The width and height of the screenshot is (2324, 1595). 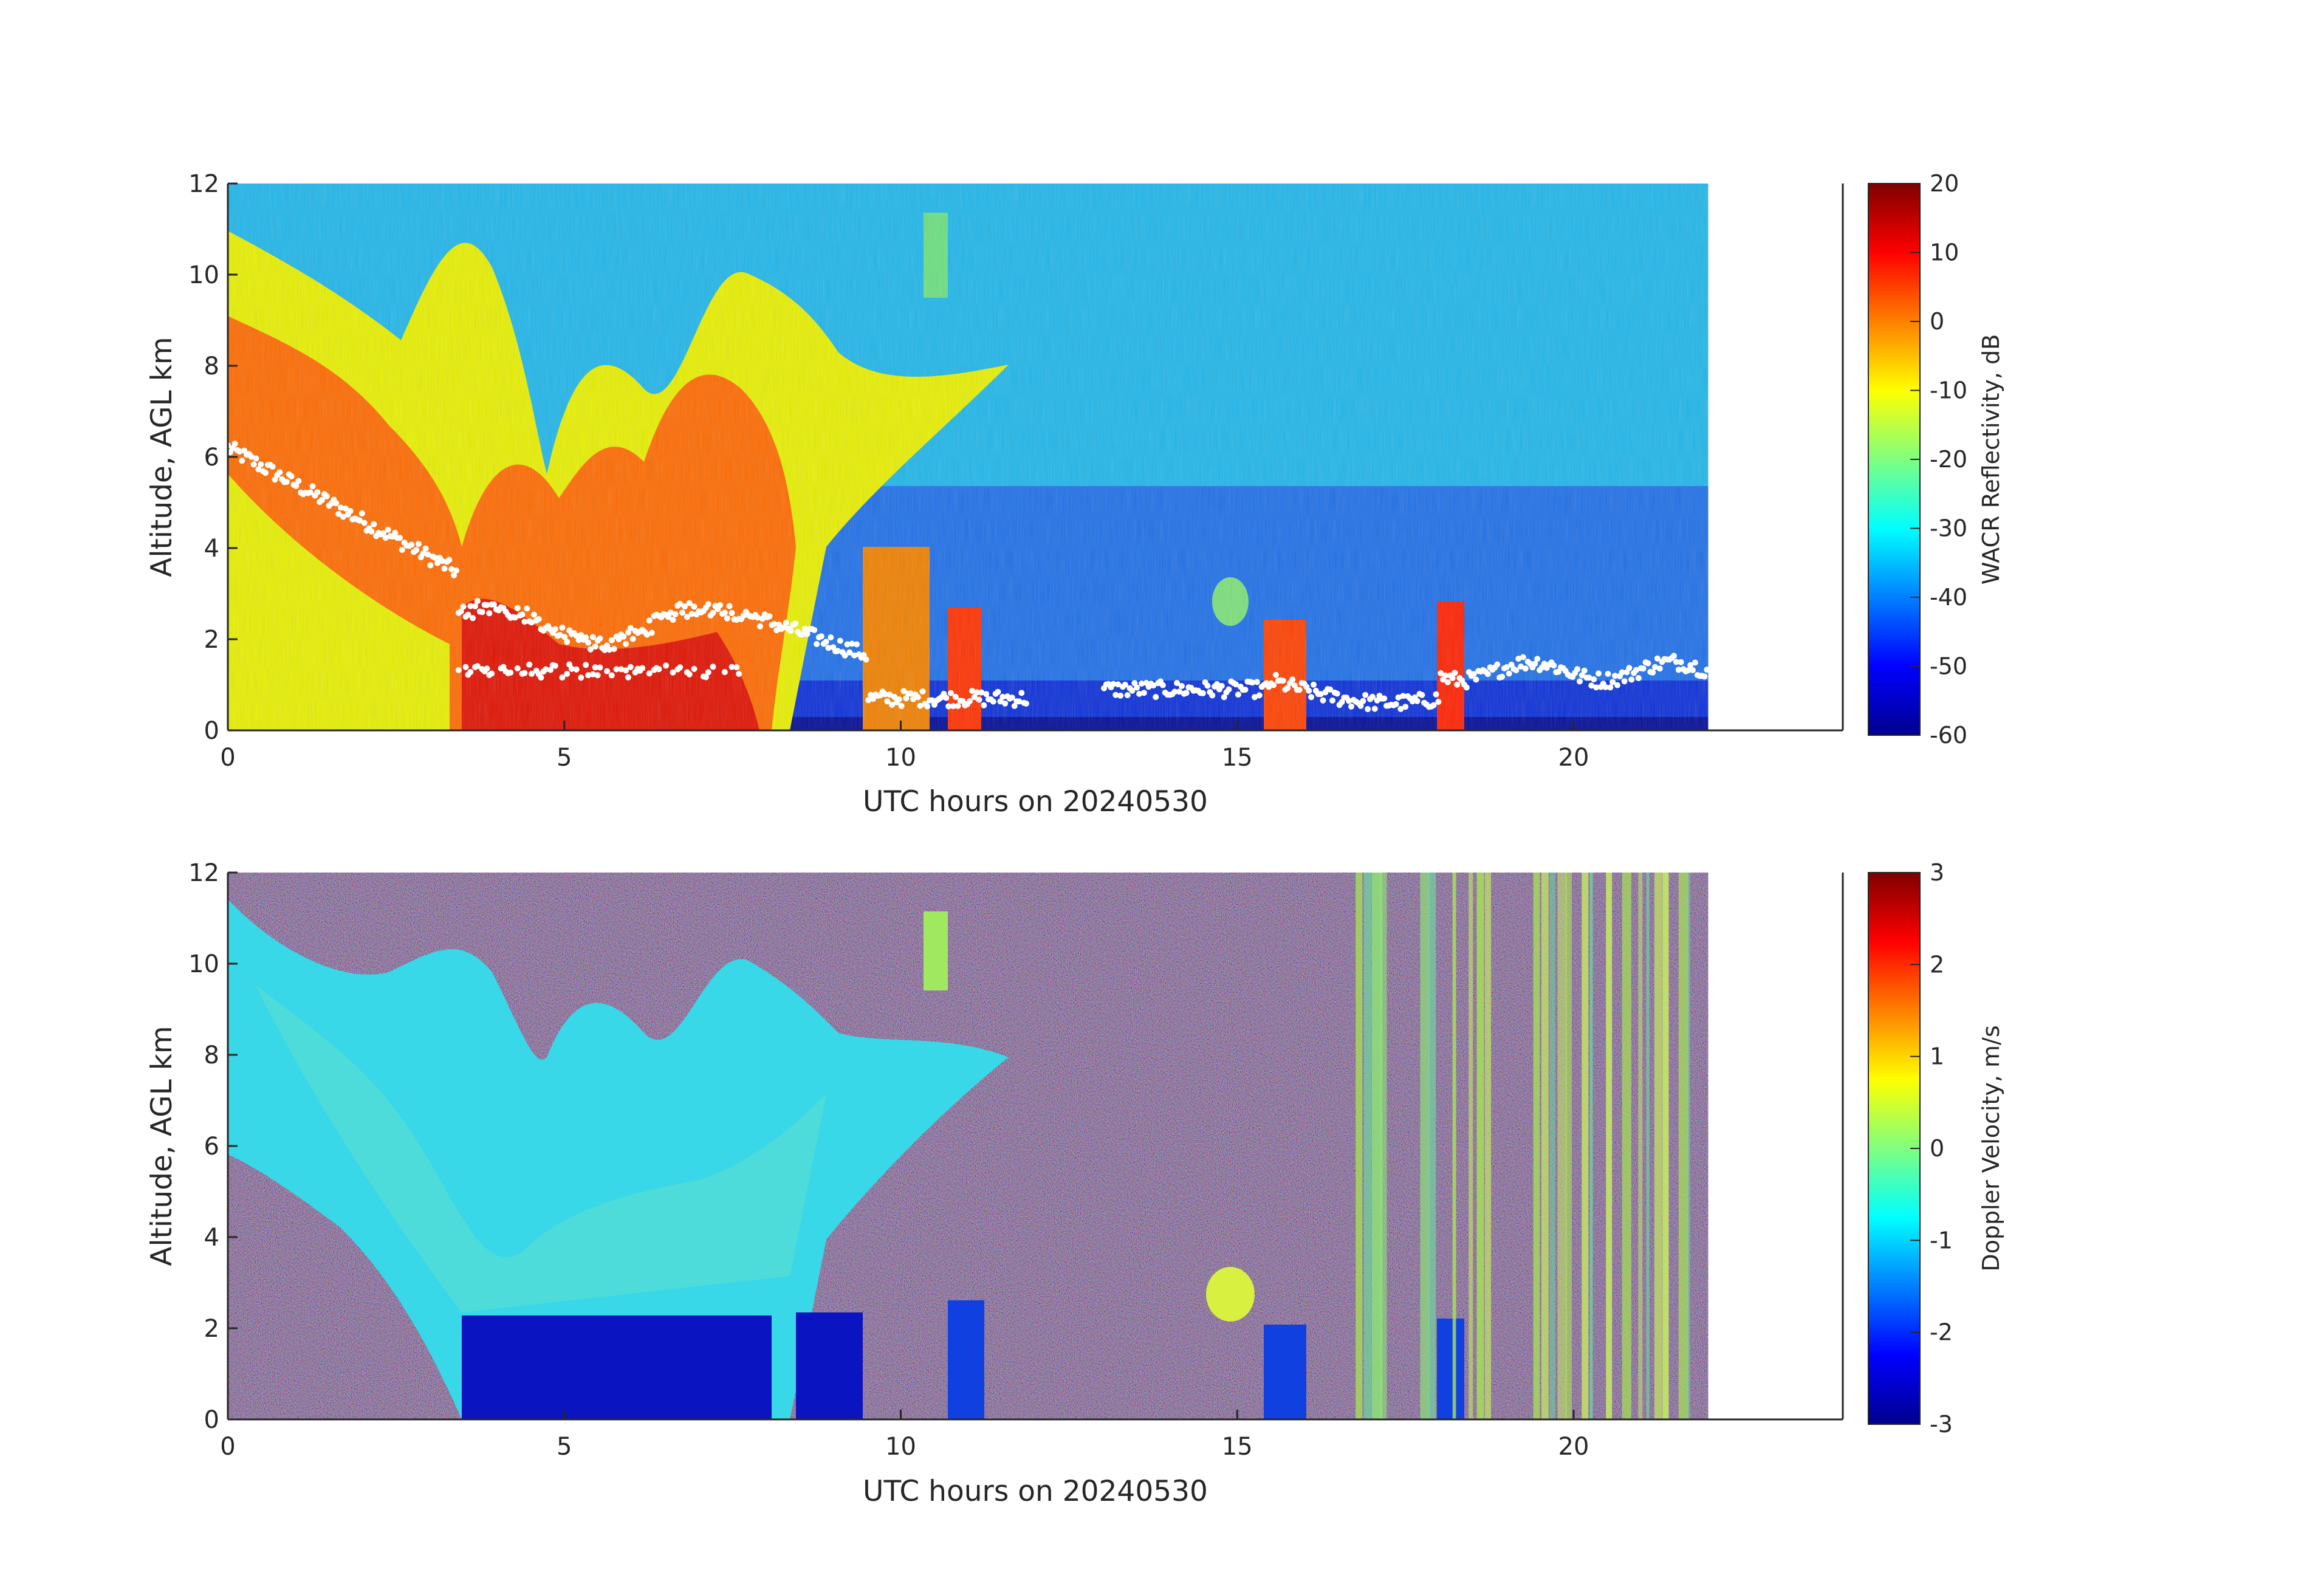 I want to click on reflectivity-no-data, so click(x=1708, y=457).